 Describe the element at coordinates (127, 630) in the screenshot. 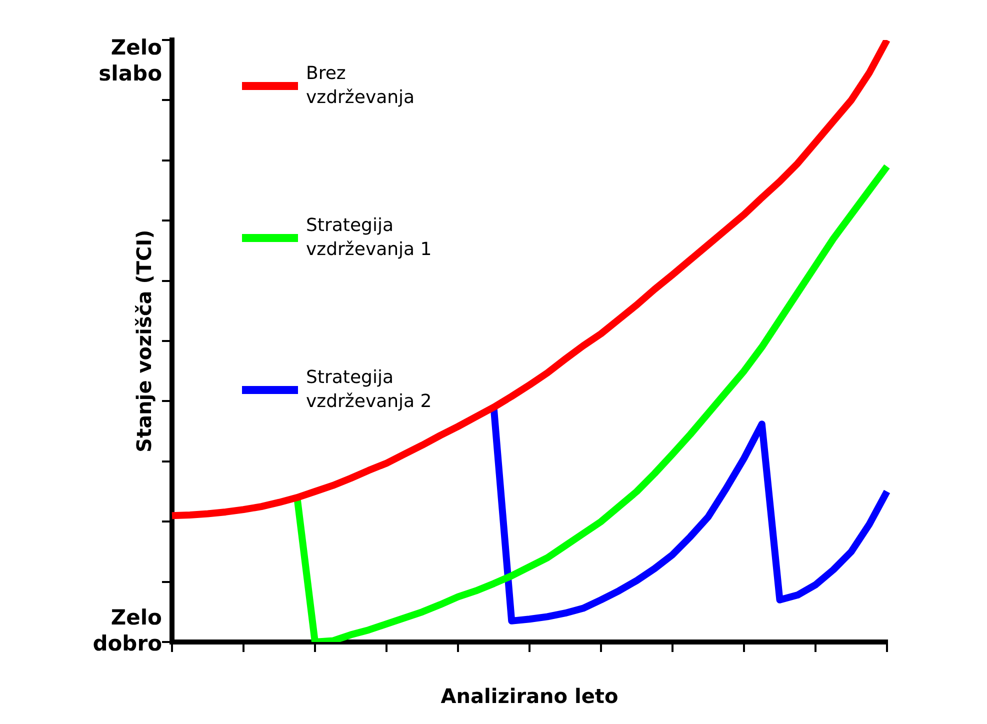

I see `text: Zelo dobro` at that location.